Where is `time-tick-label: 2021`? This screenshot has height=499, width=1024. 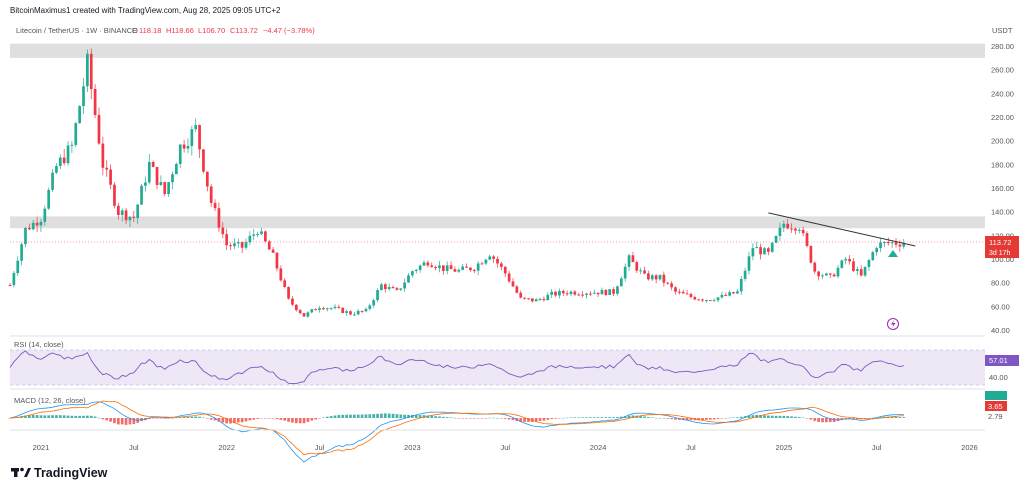 time-tick-label: 2021 is located at coordinates (41, 447).